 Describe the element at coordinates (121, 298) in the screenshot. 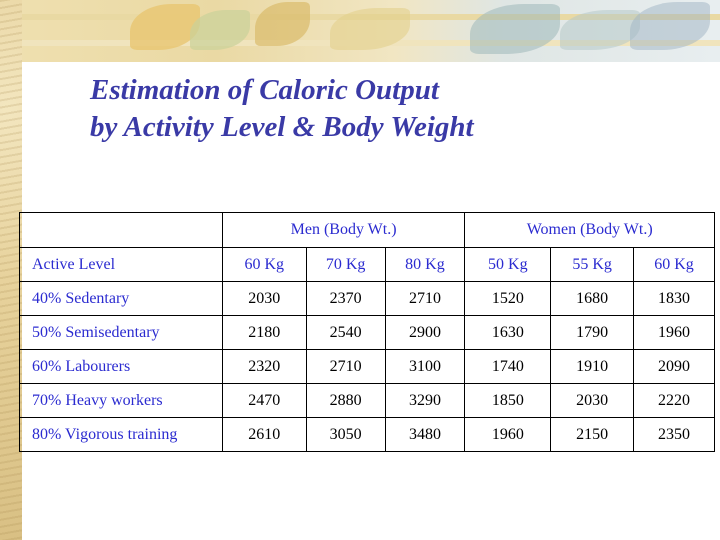

I see `row-label: 40% Sedentary` at that location.